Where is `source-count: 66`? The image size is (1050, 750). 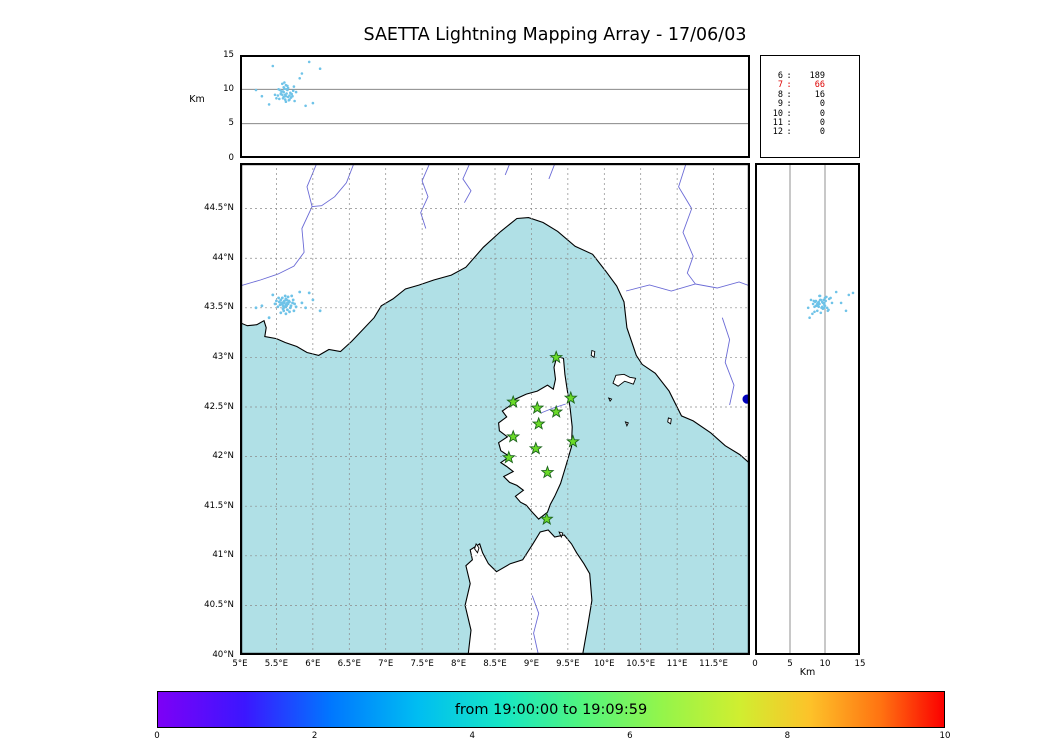 source-count: 66 is located at coordinates (819, 85).